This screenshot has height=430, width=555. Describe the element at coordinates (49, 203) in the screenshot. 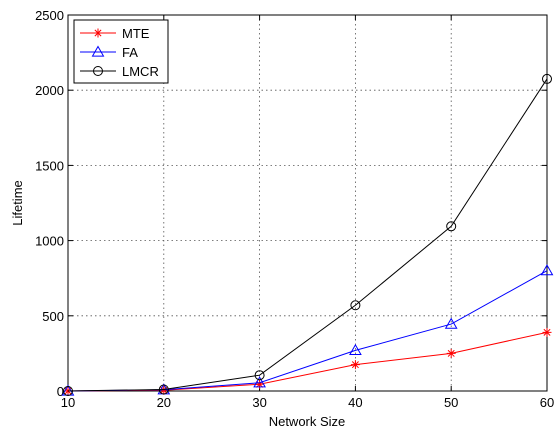

I see `y-tick-labels: 0 500 1000 1500 2000 2500` at that location.